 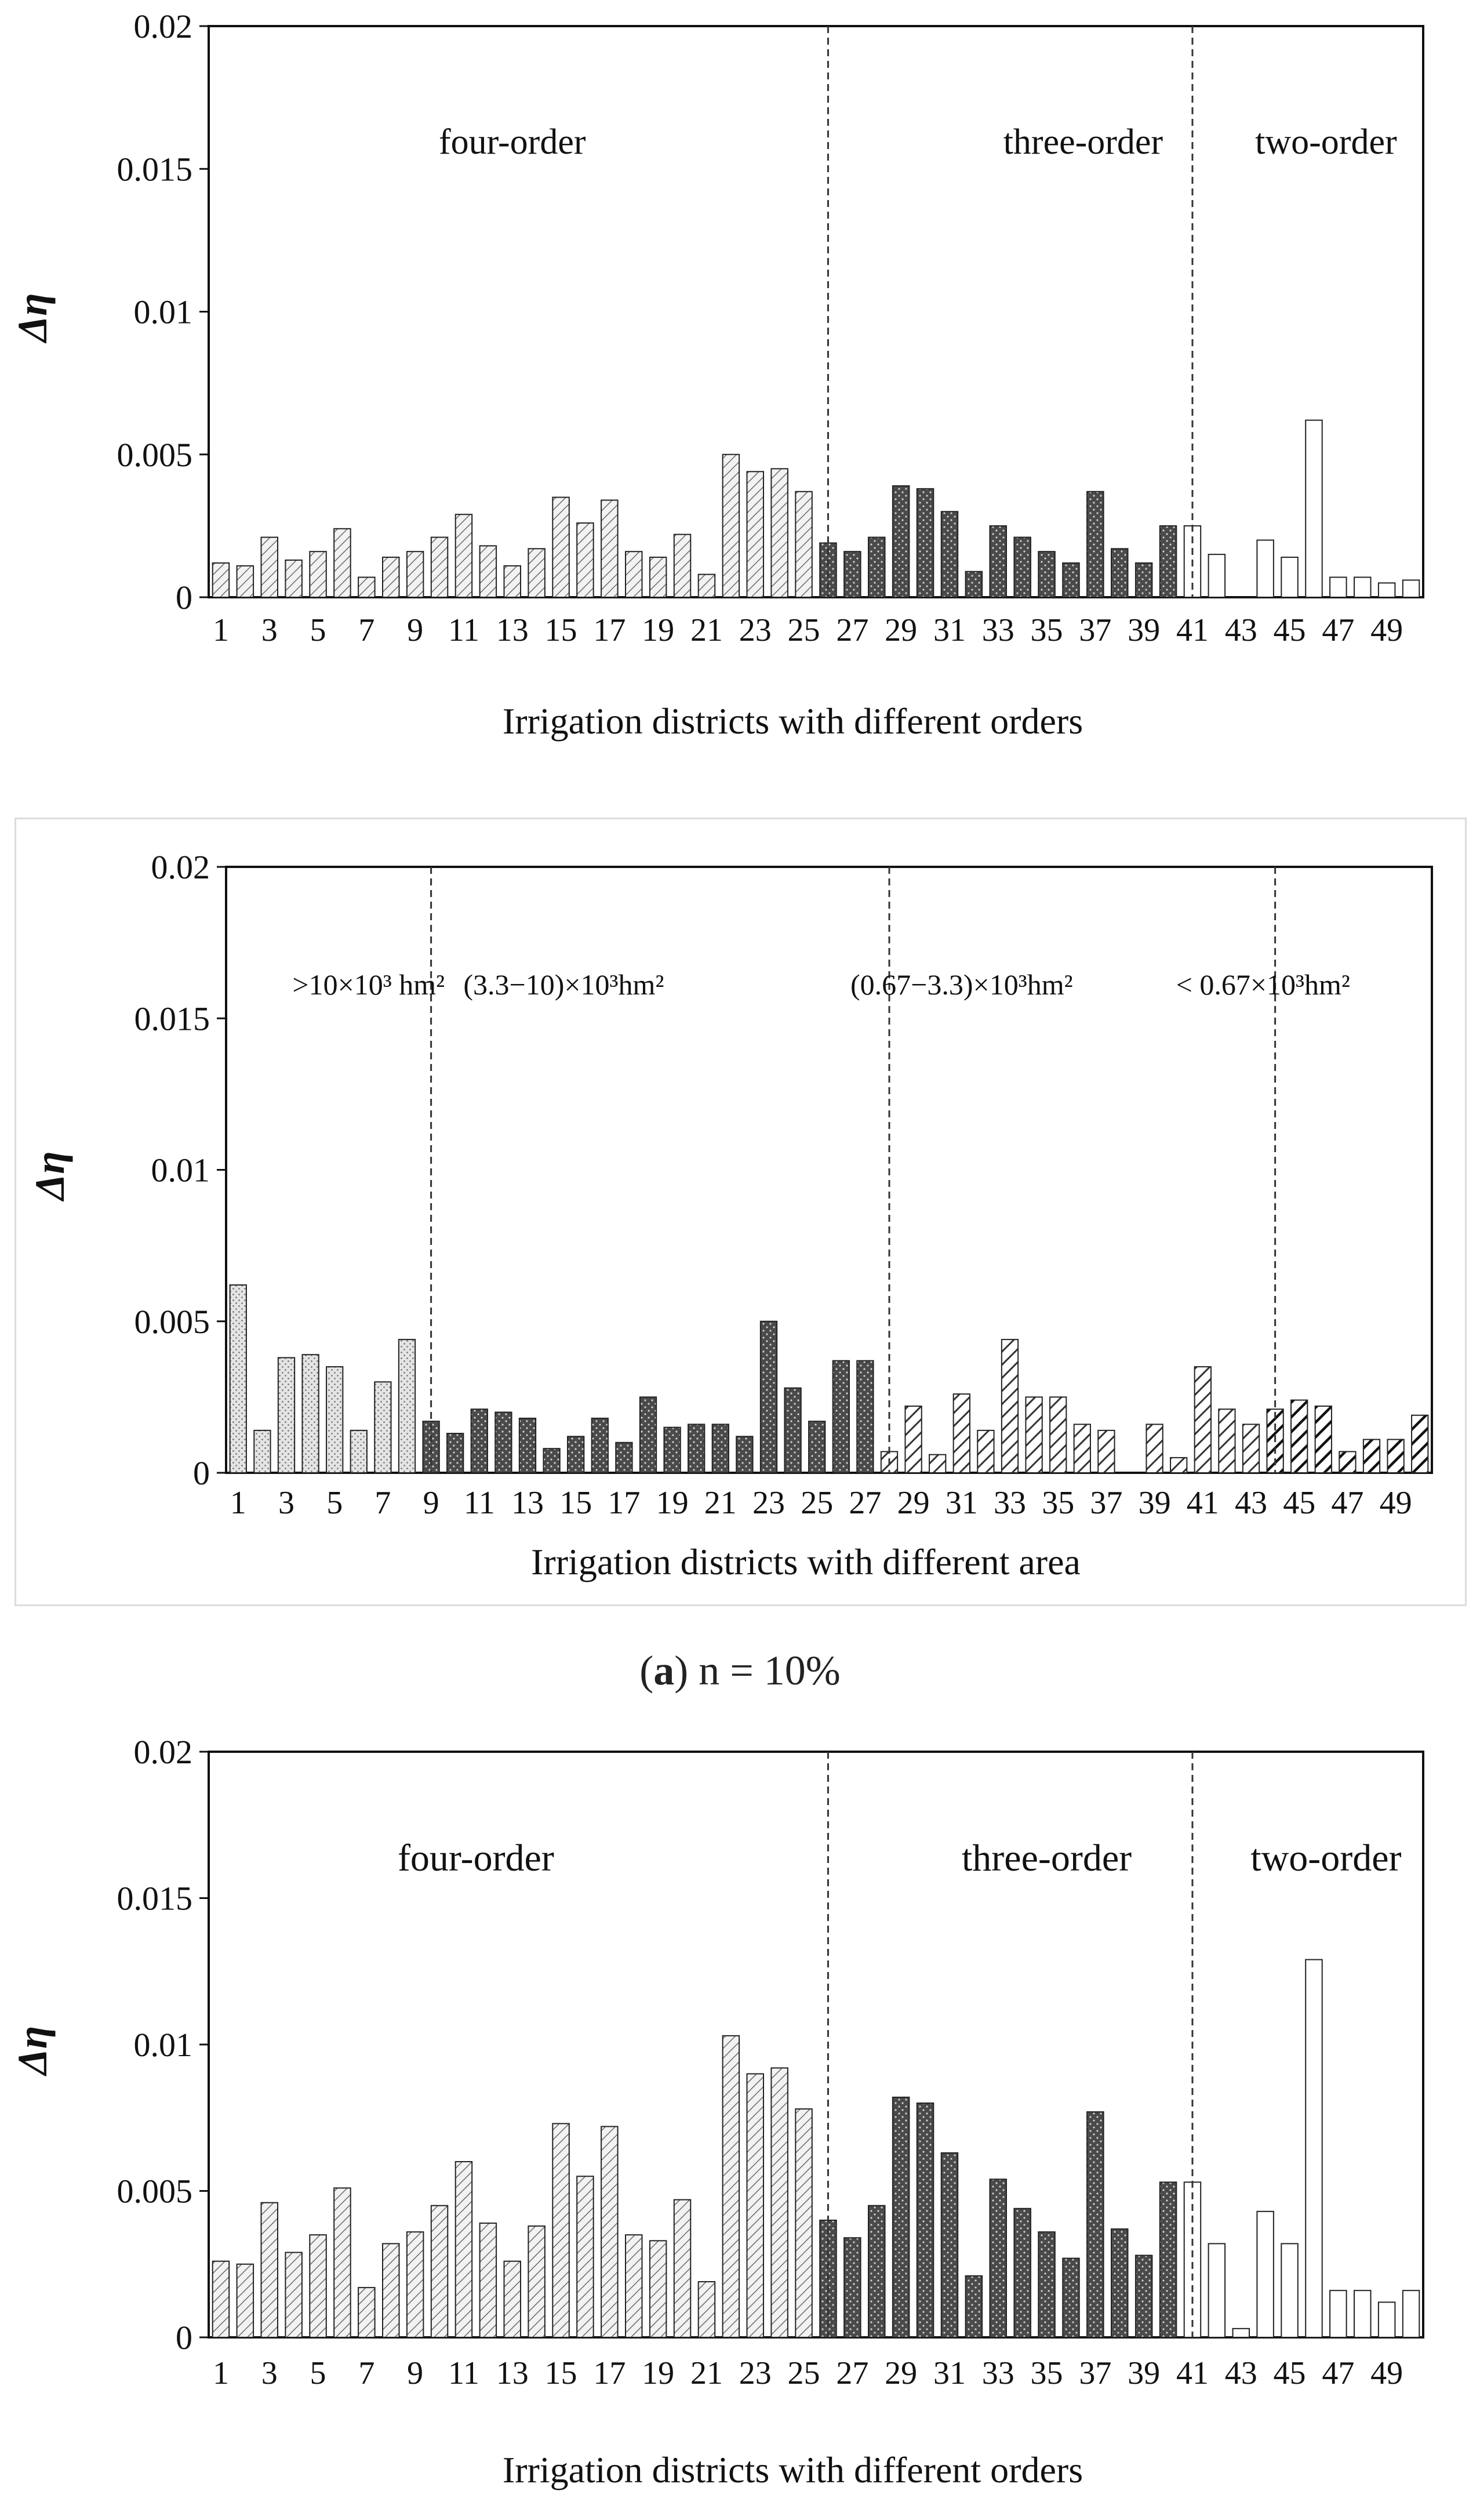 I want to click on x-tick-label: 39, so click(x=1144, y=2373).